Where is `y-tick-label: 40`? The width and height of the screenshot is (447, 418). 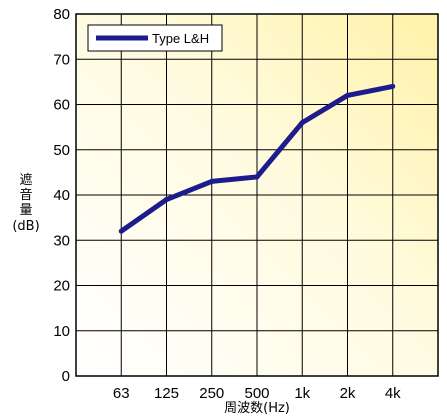 y-tick-label: 40 is located at coordinates (61, 195).